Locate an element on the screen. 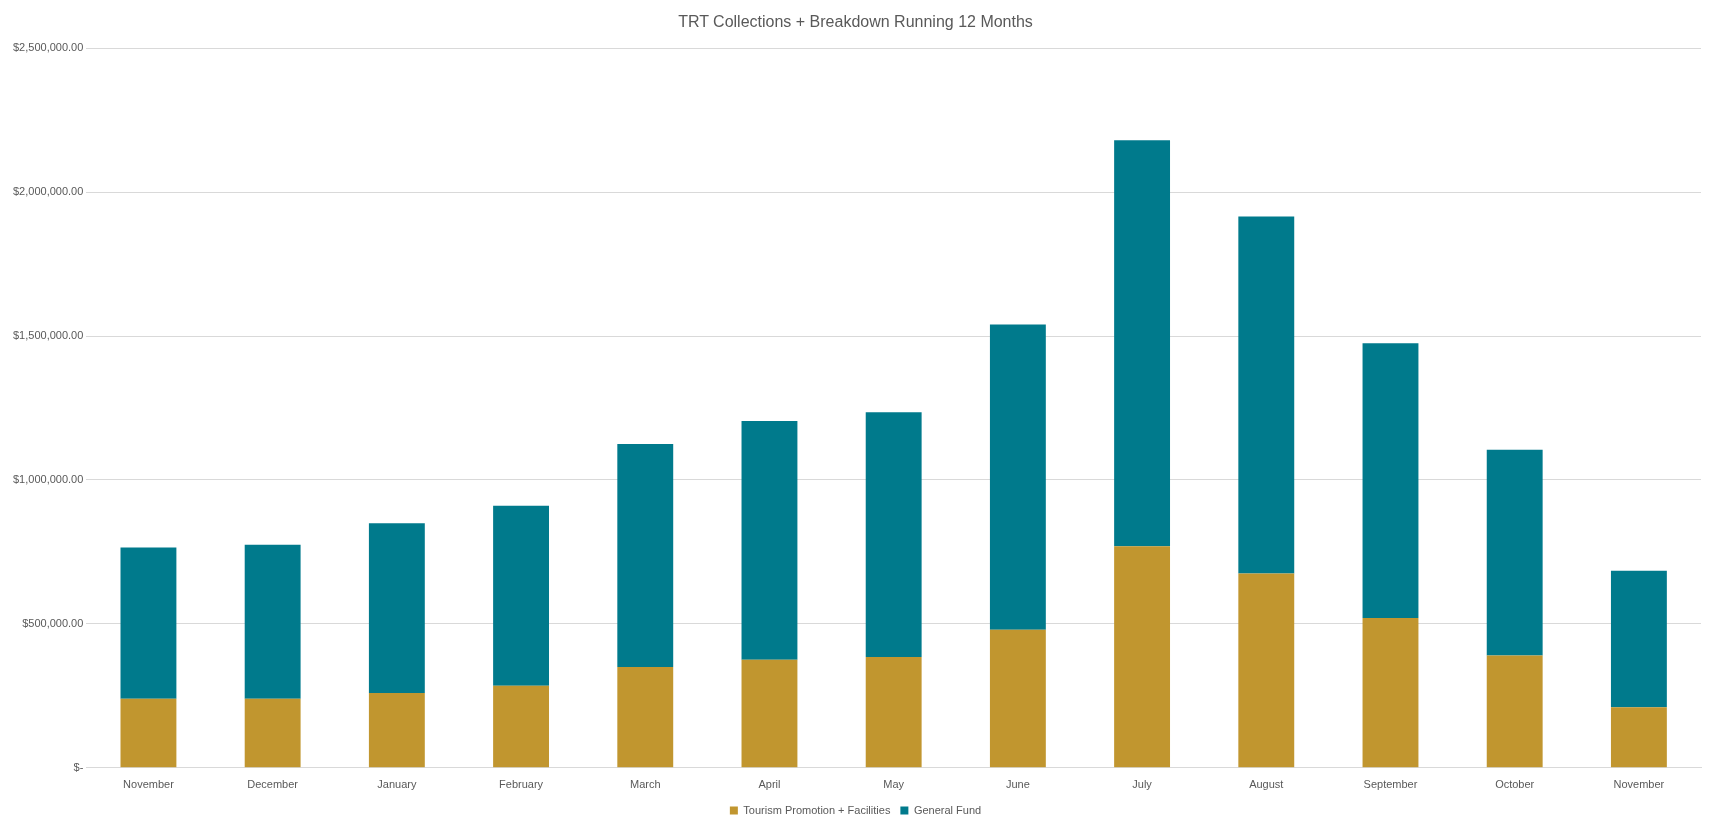  x-tick-label: September is located at coordinates (1390, 784).